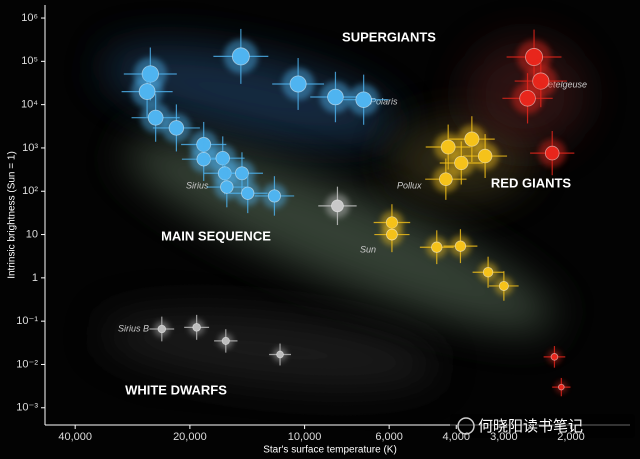 The width and height of the screenshot is (640, 459). I want to click on star-label: Sirius, so click(197, 185).